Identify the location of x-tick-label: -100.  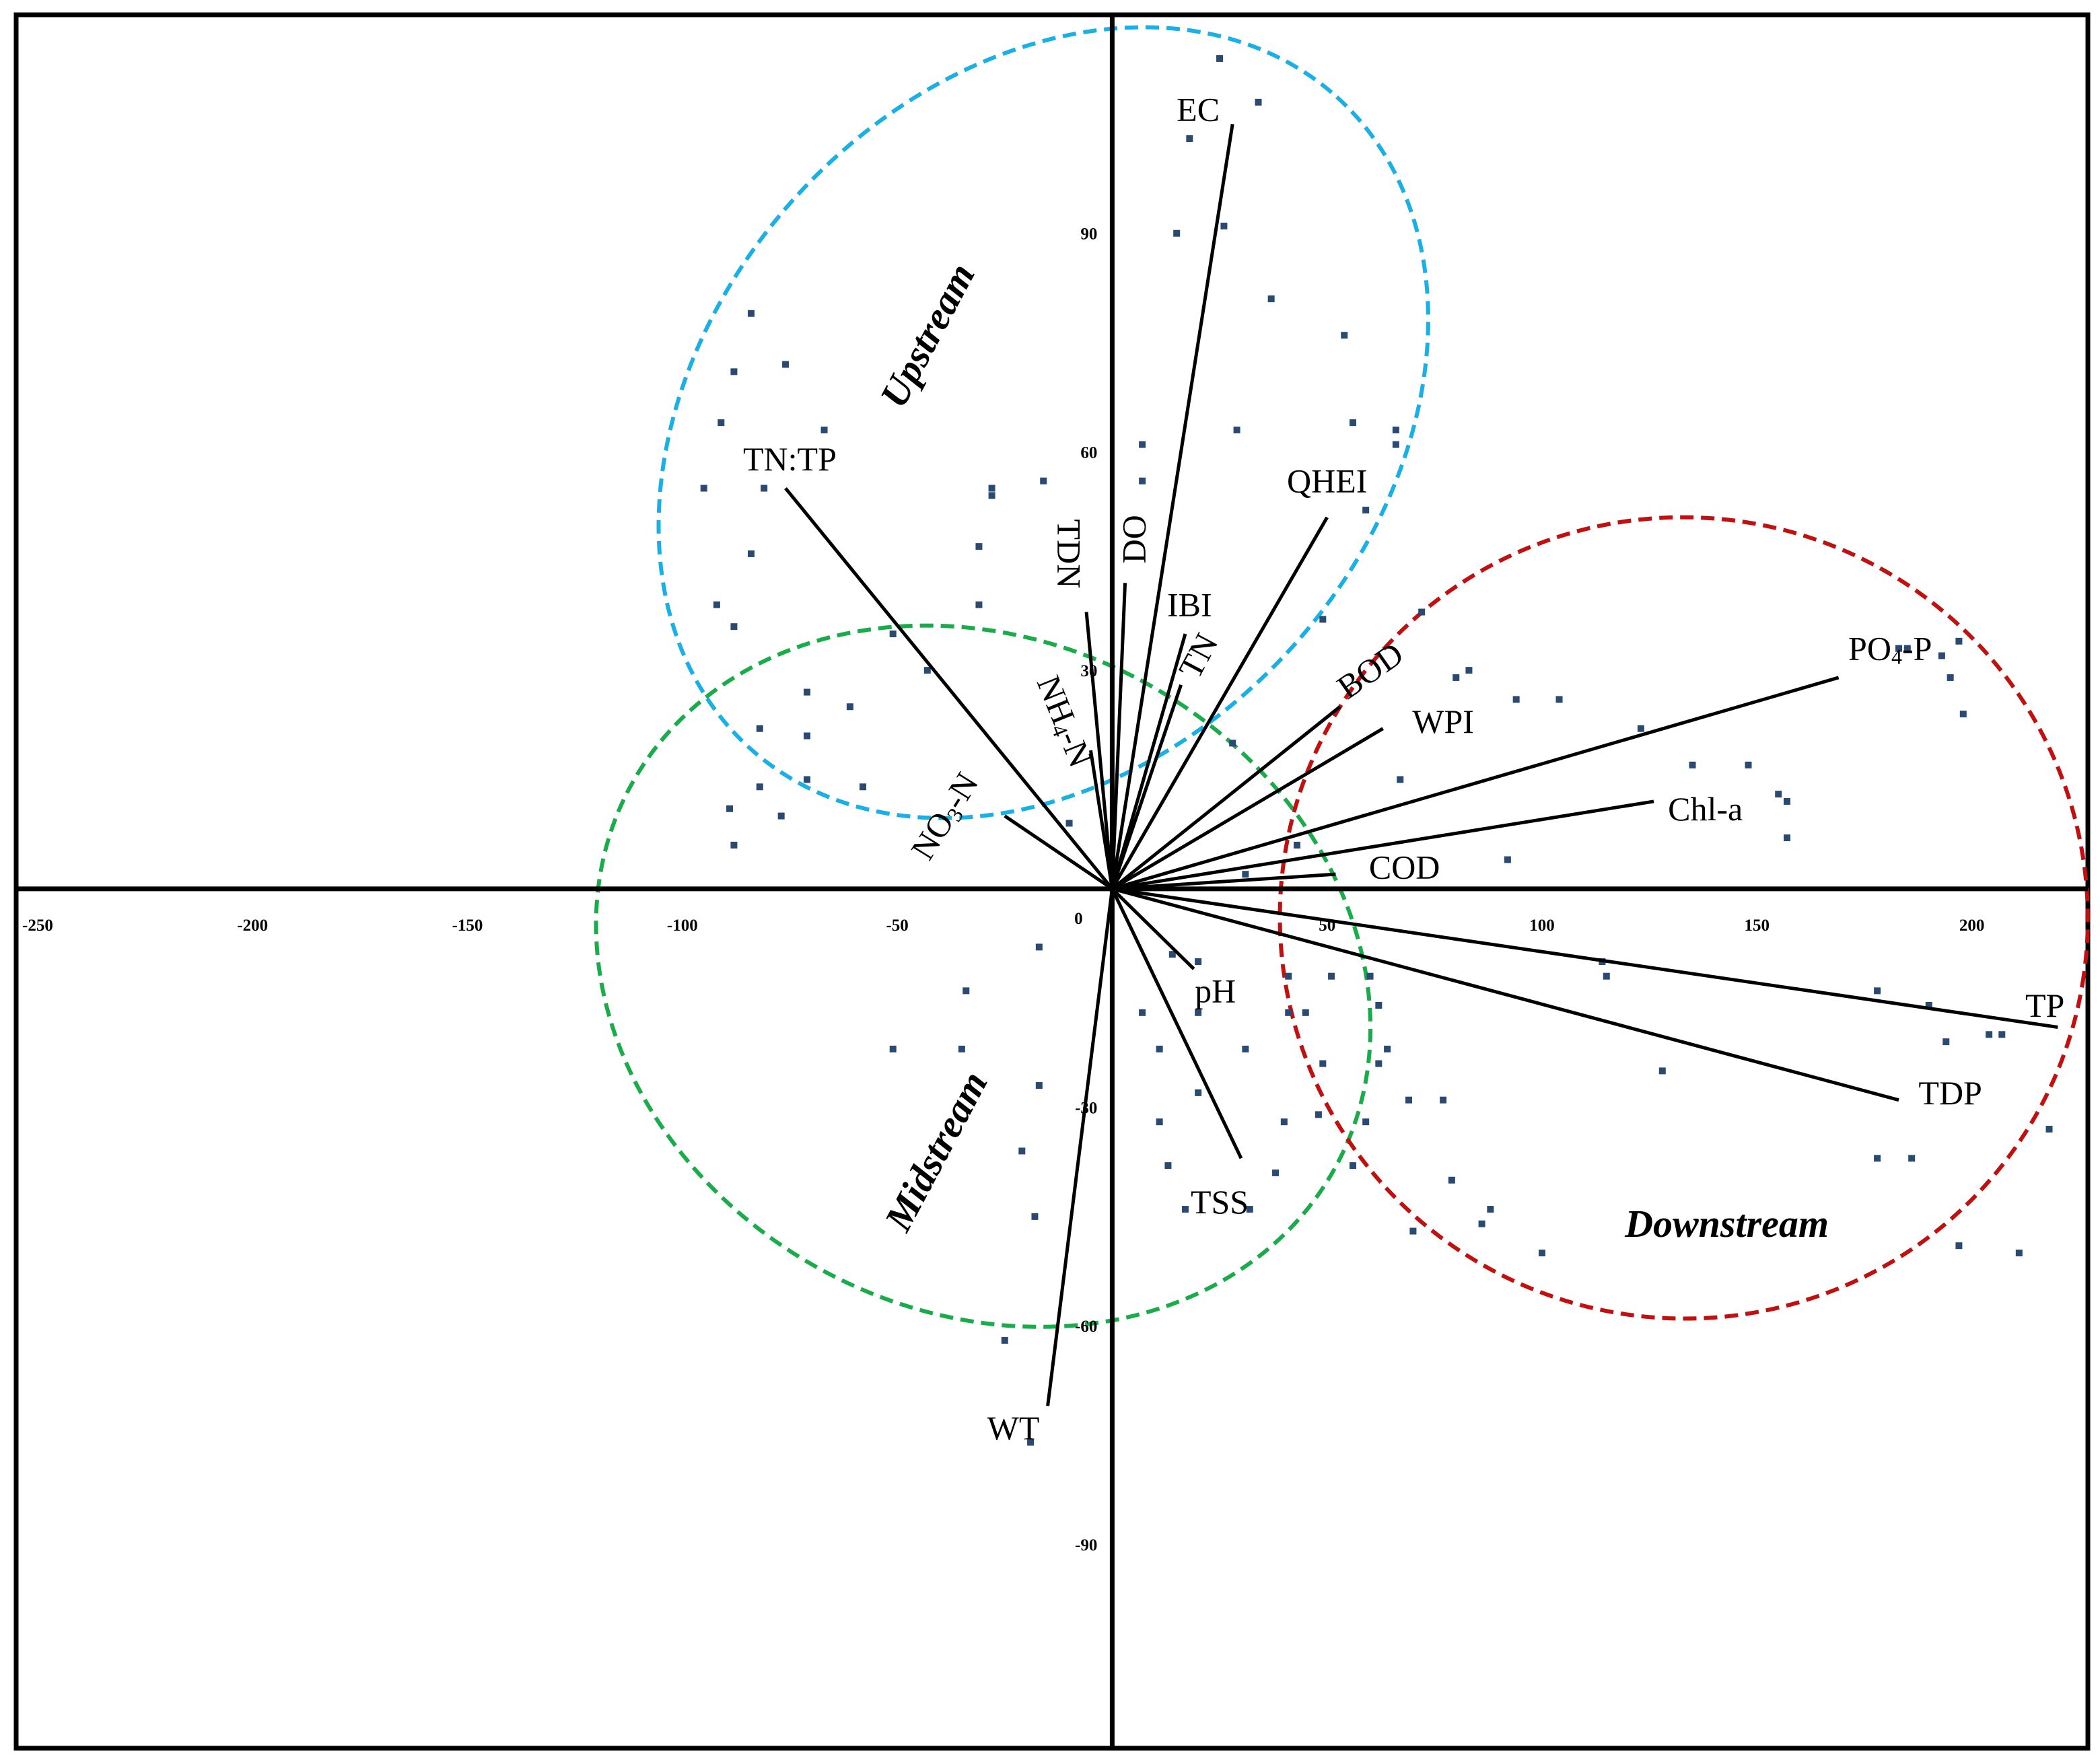
(682, 926).